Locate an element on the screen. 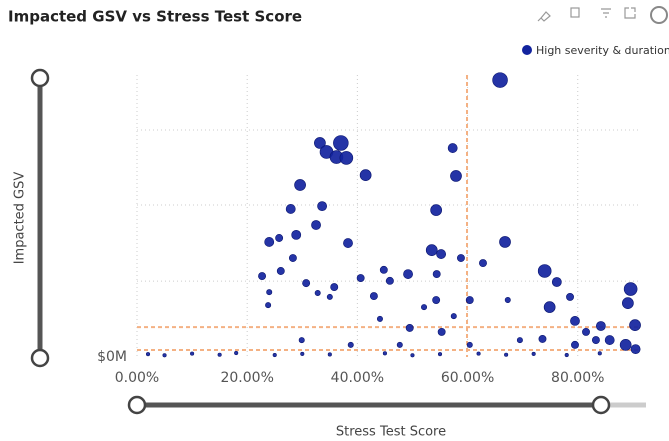 This screenshot has width=669, height=441. x-tick-label: 60.00% is located at coordinates (467, 378).